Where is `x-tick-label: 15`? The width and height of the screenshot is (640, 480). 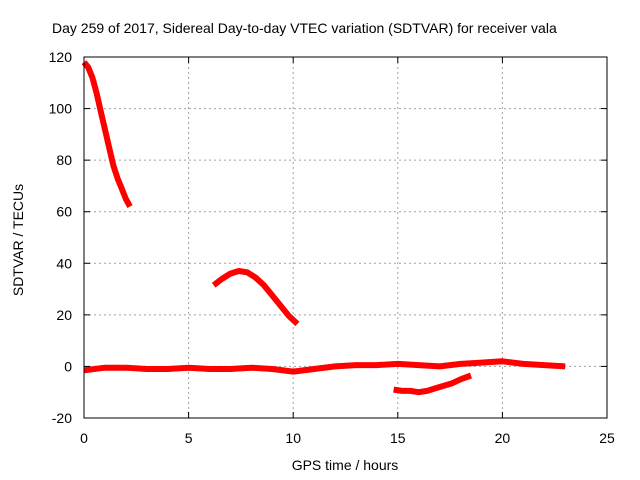
x-tick-label: 15 is located at coordinates (398, 438).